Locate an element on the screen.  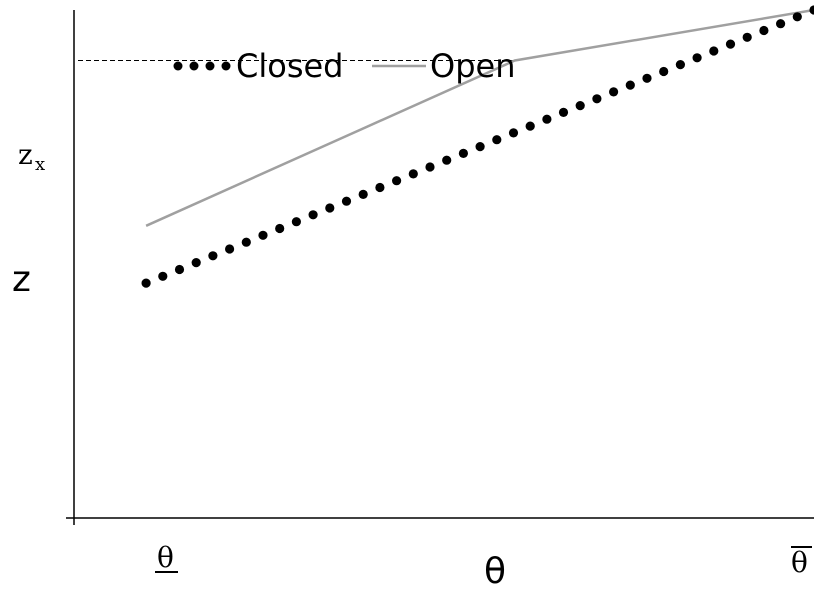
x-tick-label-low: θ is located at coordinates (165, 557).